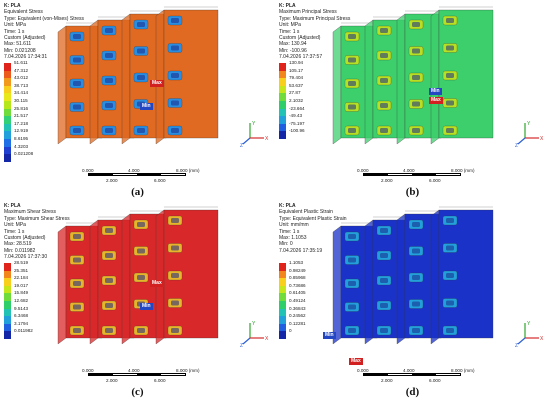 The width and height of the screenshot is (550, 400). Describe the element at coordinates (301, 88) in the screenshot. I see `legend-row: 53.637` at that location.